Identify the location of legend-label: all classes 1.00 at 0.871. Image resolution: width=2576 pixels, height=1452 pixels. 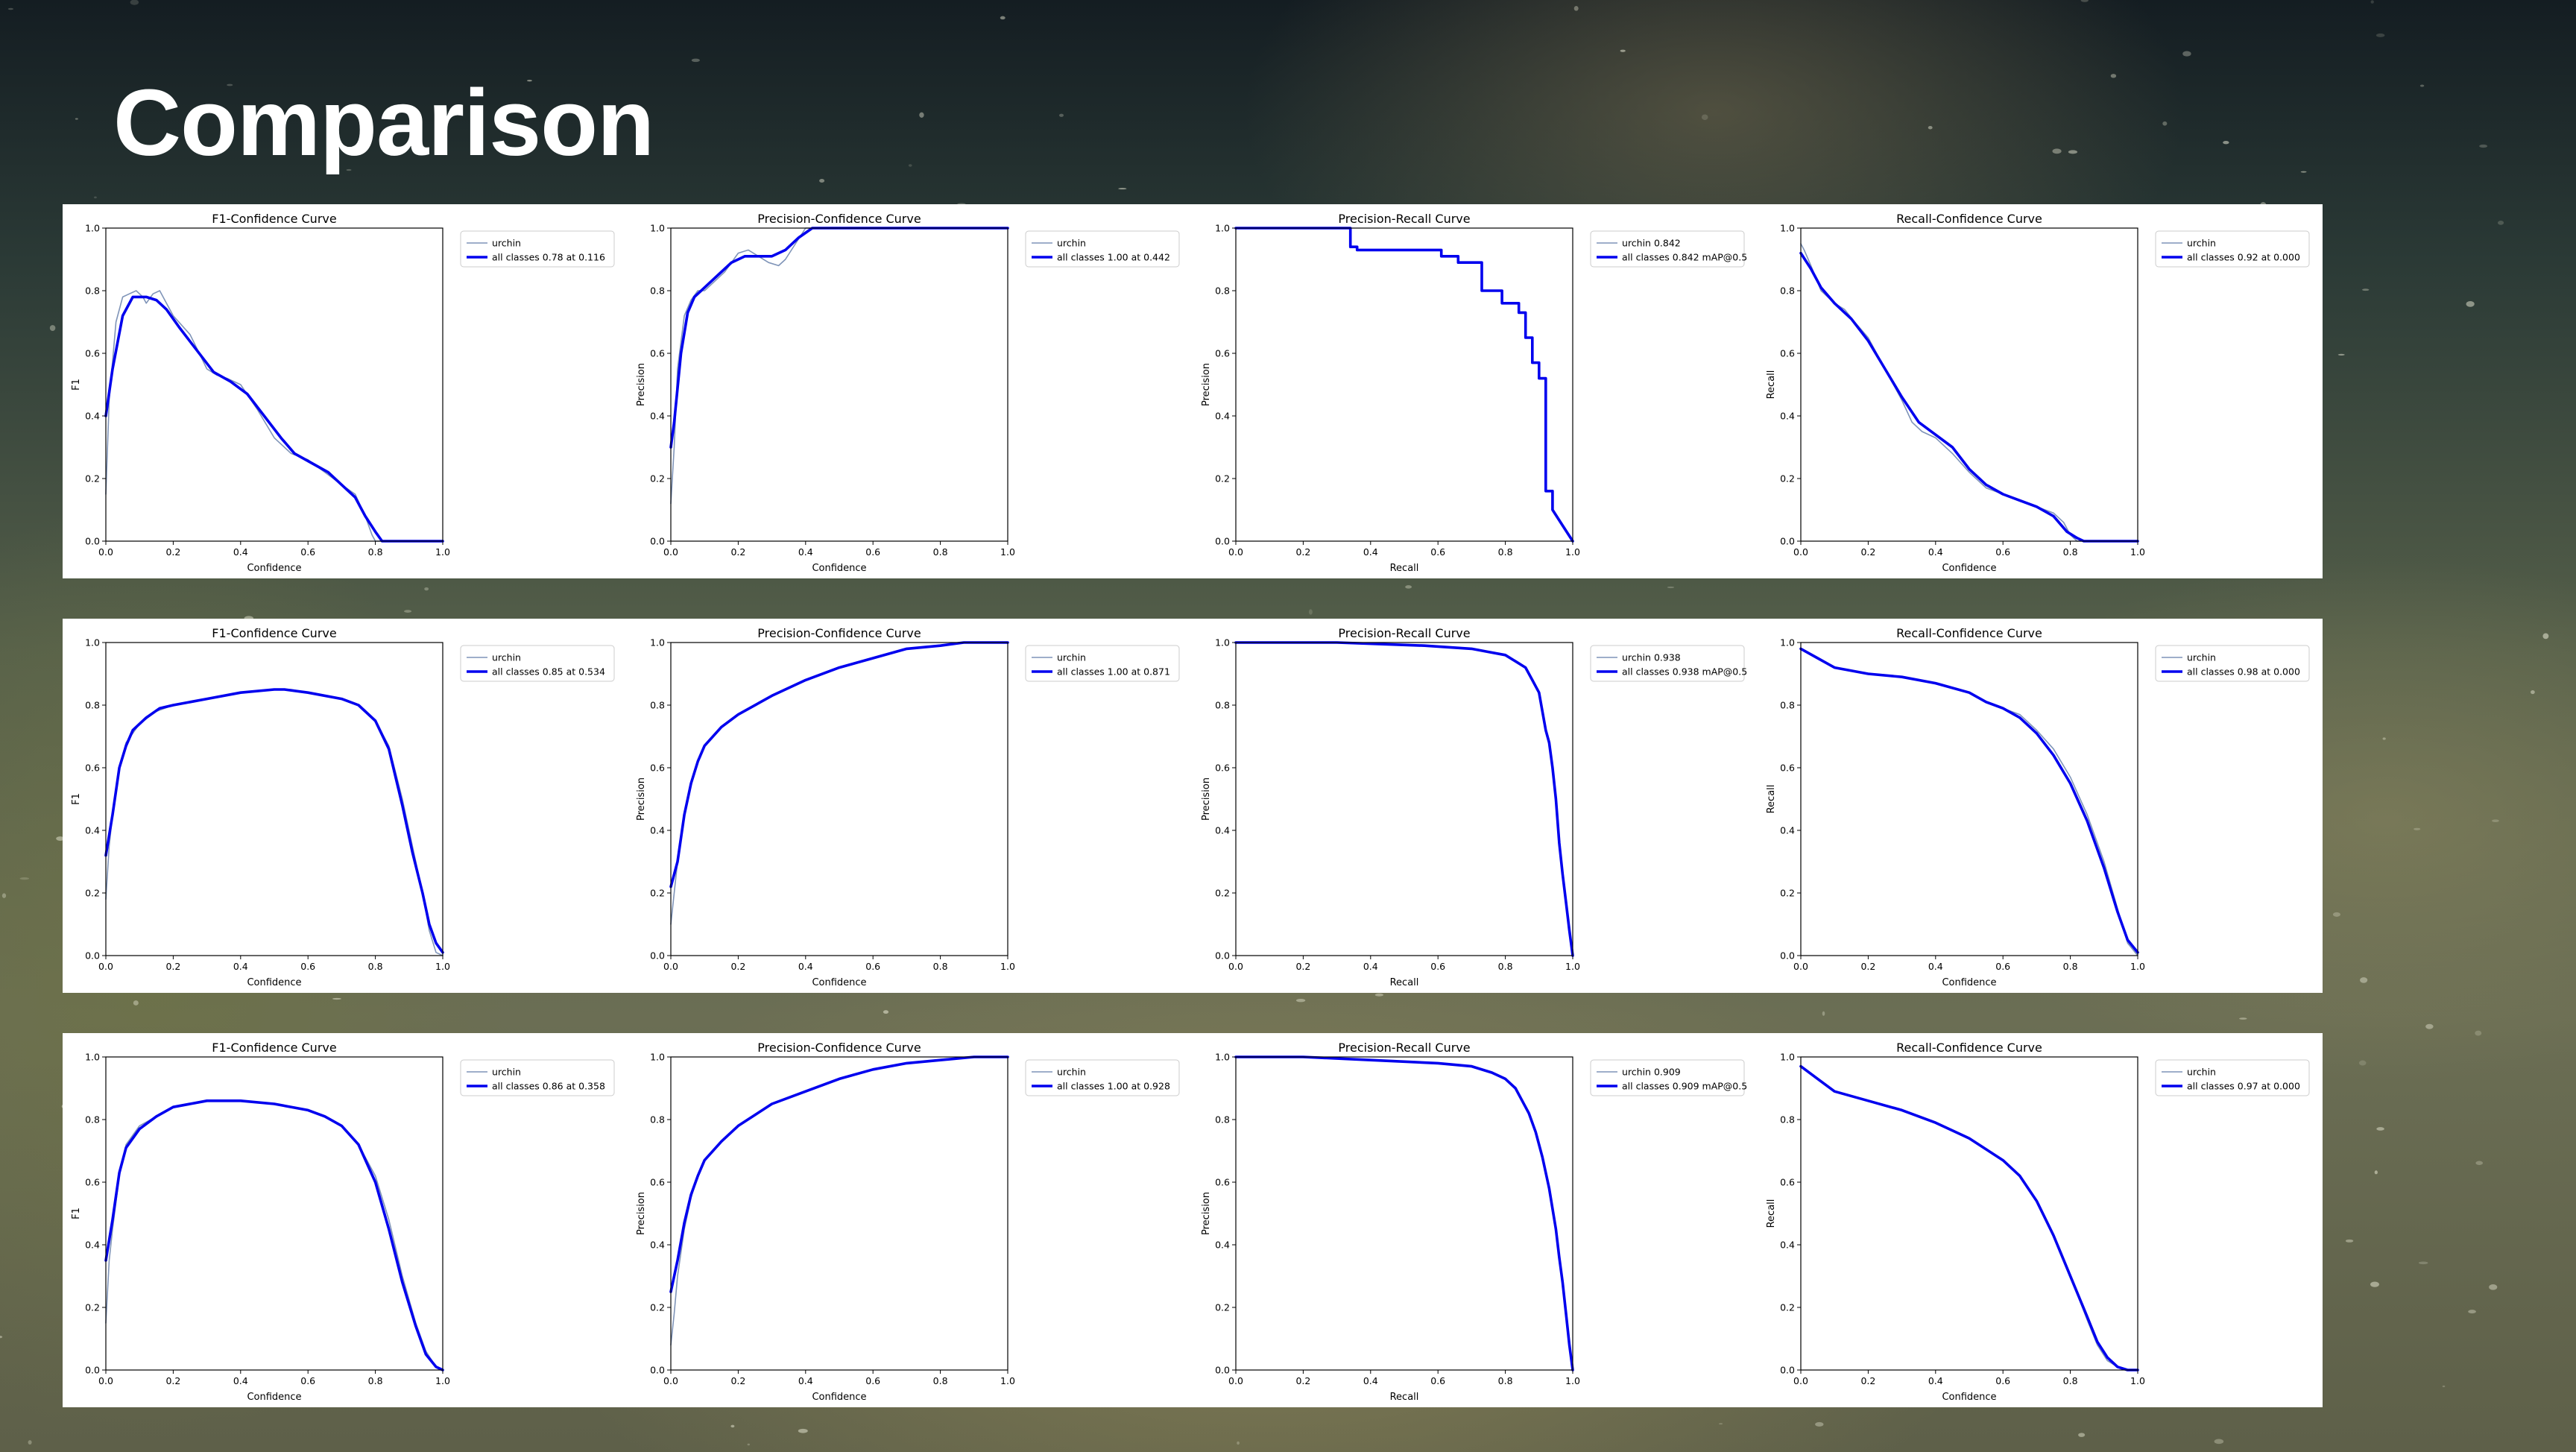
(1113, 672).